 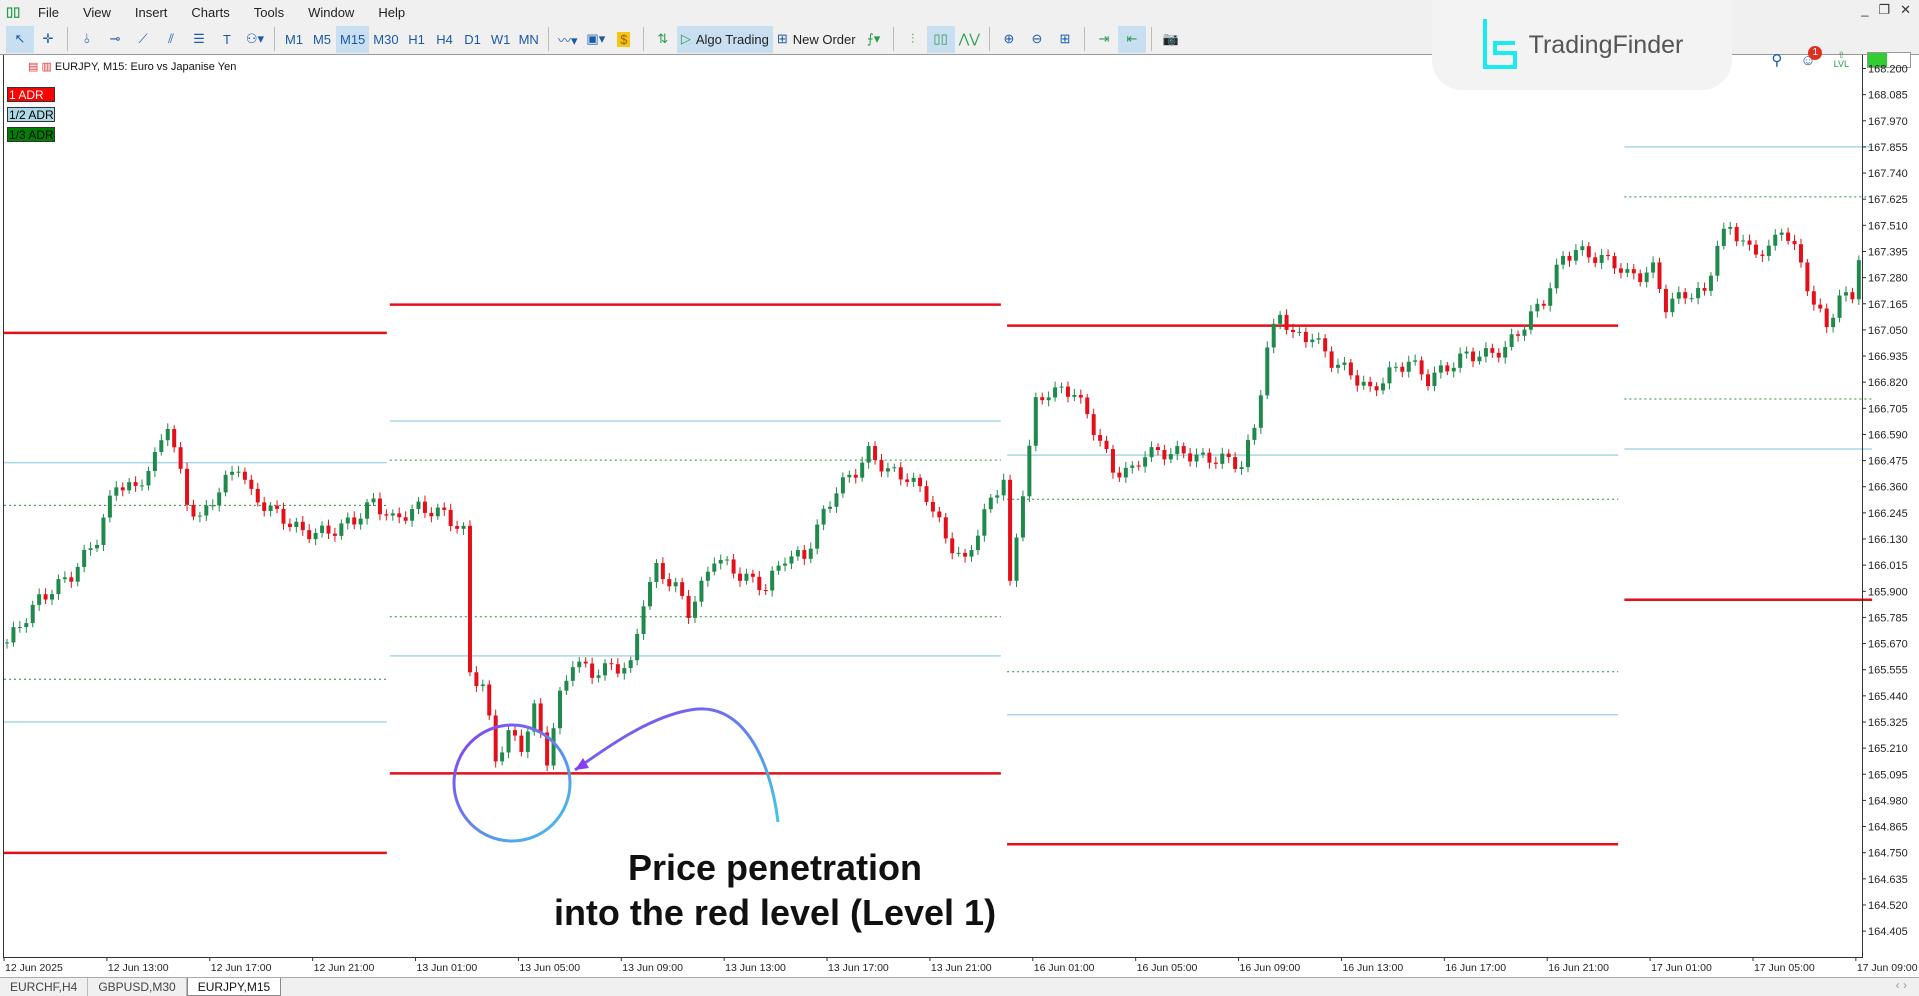 I want to click on candlestick-icon: ▯▯, so click(x=940, y=39).